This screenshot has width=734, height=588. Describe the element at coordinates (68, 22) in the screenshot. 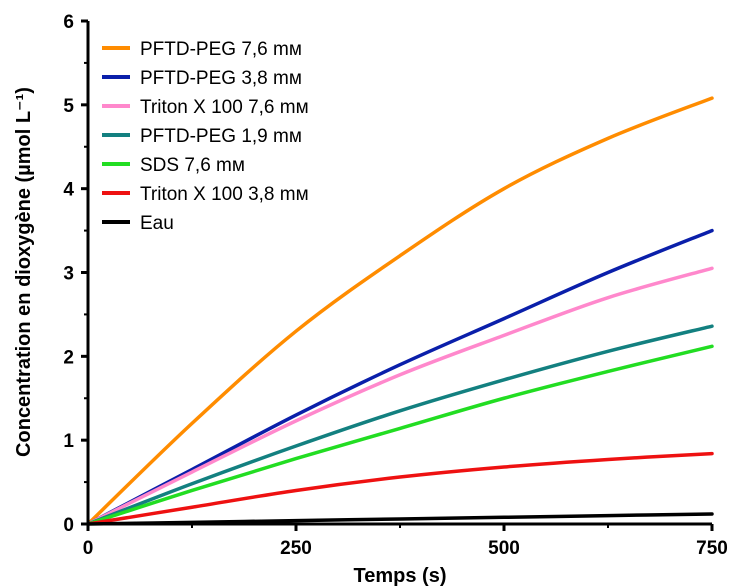

I see `y-tick-label: 6` at that location.